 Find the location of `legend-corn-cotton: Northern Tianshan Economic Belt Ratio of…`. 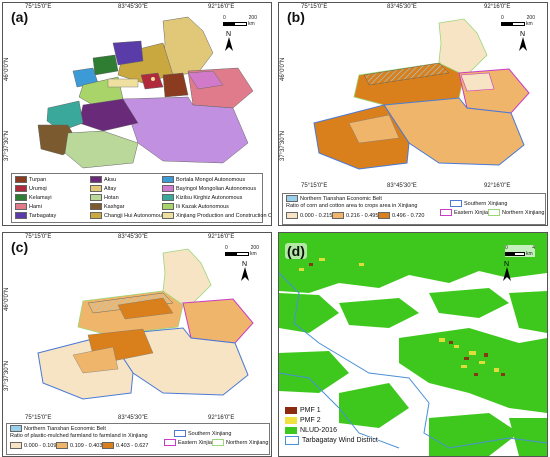

legend-corn-cotton: Northern Tianshan Economic Belt Ratio of… is located at coordinates (414, 209).